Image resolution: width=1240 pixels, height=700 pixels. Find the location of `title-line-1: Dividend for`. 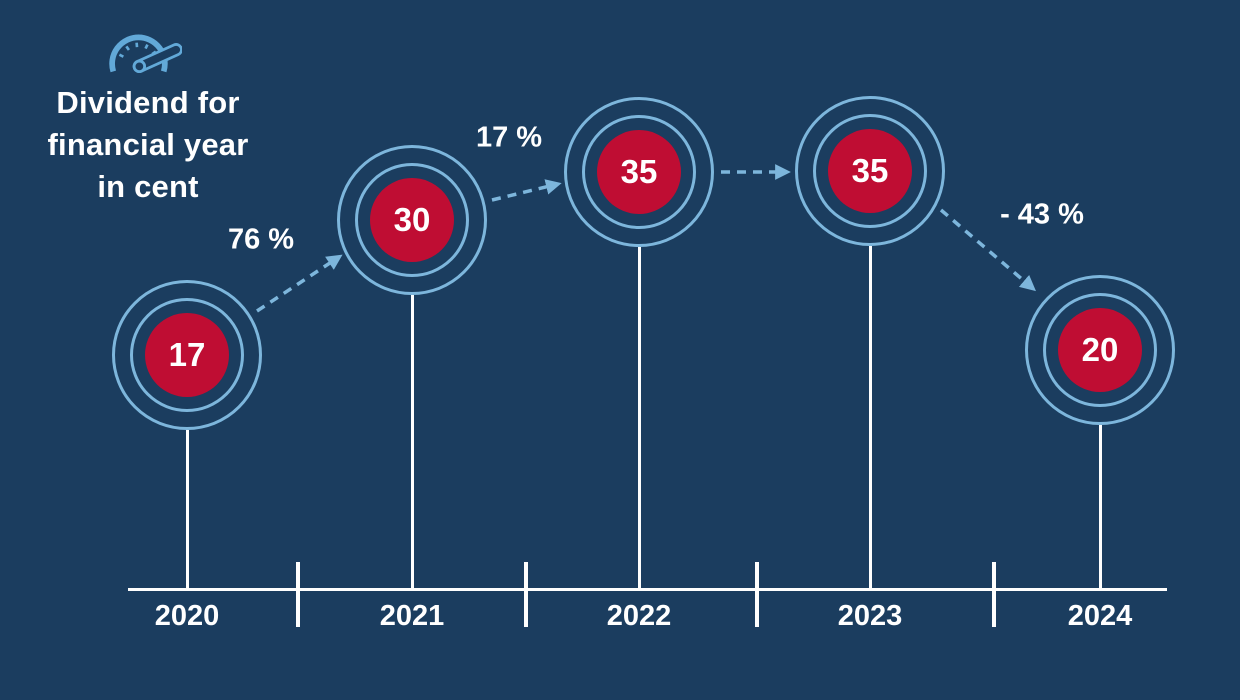

title-line-1: Dividend for is located at coordinates (148, 102).